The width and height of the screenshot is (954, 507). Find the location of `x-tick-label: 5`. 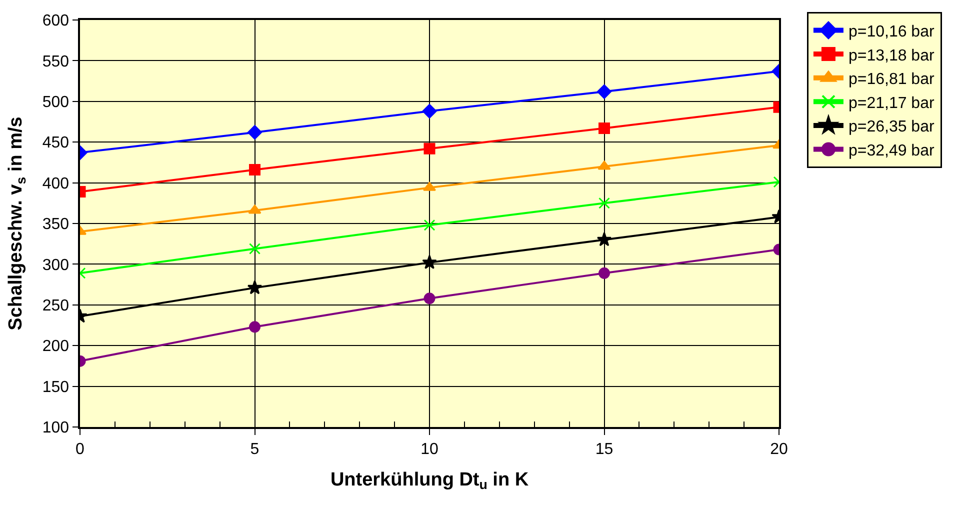

x-tick-label: 5 is located at coordinates (255, 449).